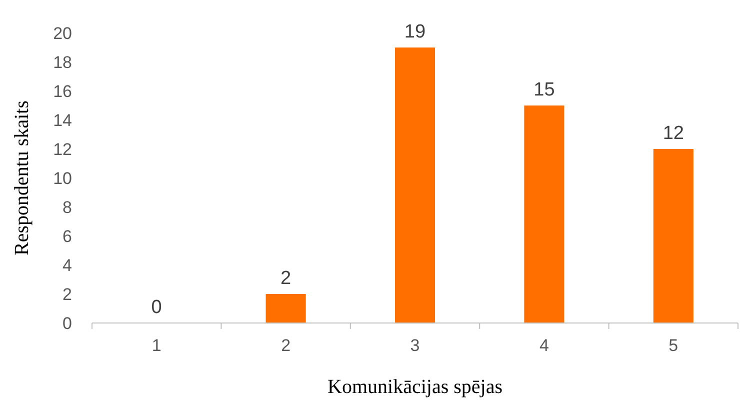 The width and height of the screenshot is (740, 401). What do you see at coordinates (286, 345) in the screenshot?
I see `x-tick-label: 2` at bounding box center [286, 345].